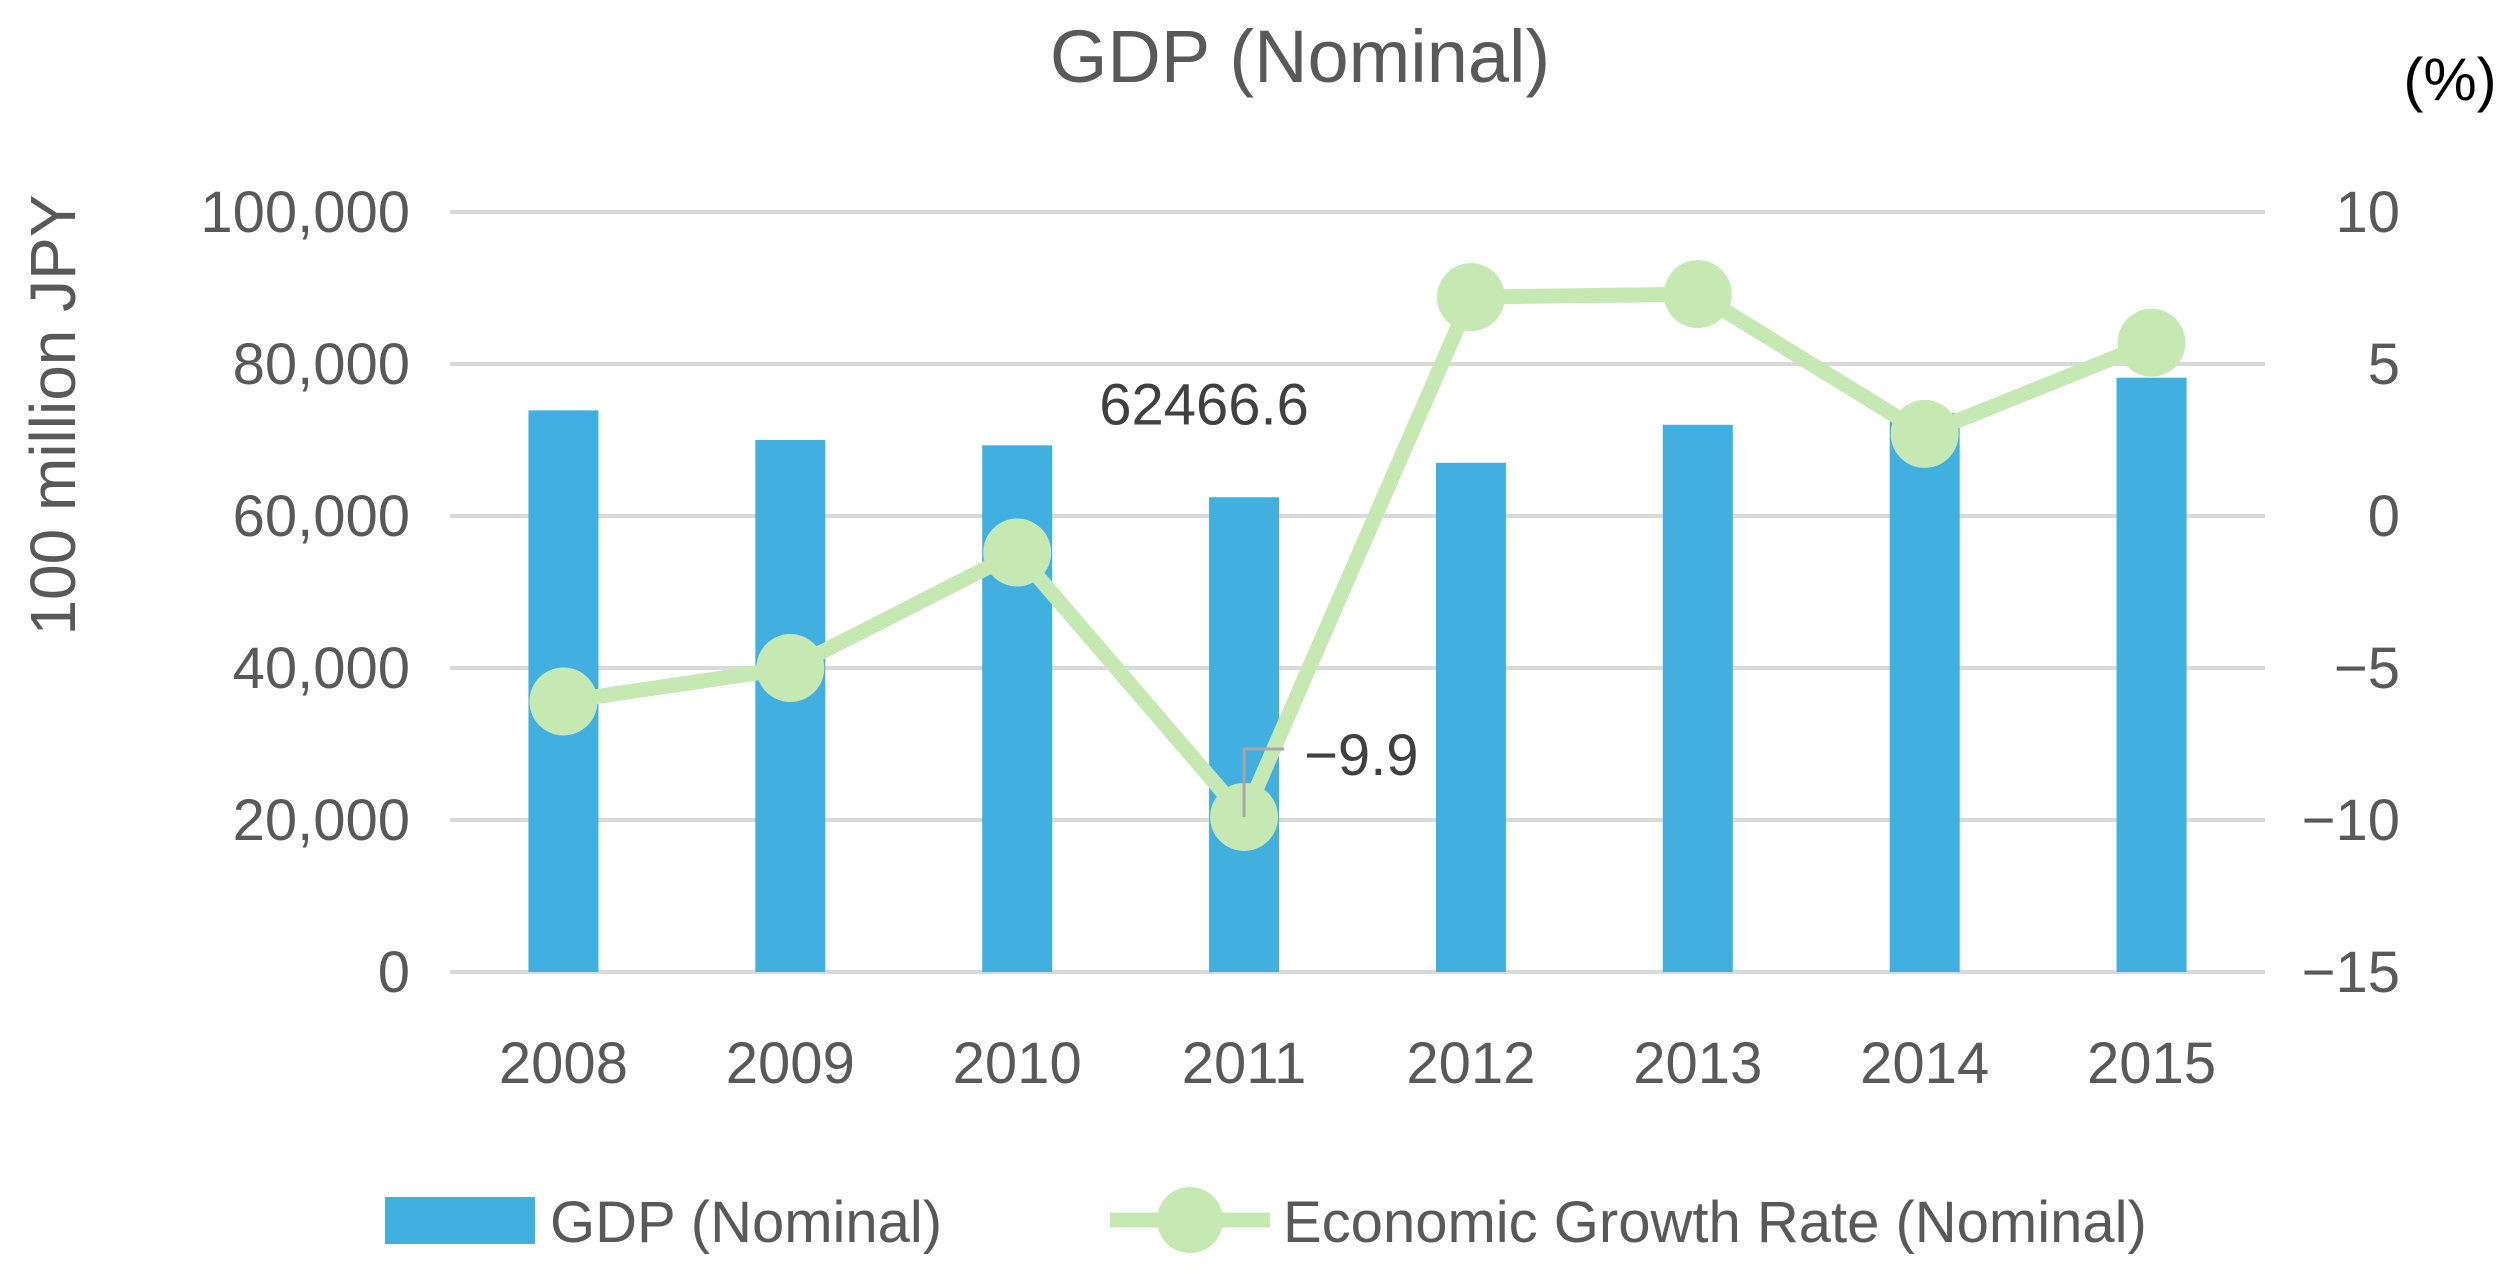  I want to click on data-labels: 62466.6 −9.9, so click(1259, 594).